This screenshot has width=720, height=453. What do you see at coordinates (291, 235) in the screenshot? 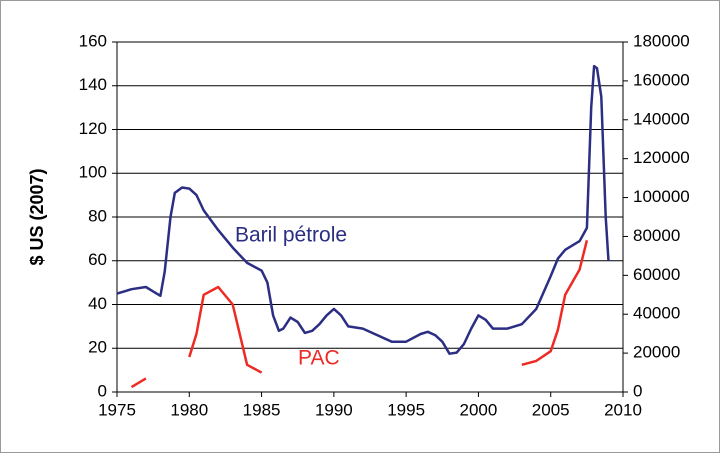
I see `series-label: Baril pétrole` at bounding box center [291, 235].